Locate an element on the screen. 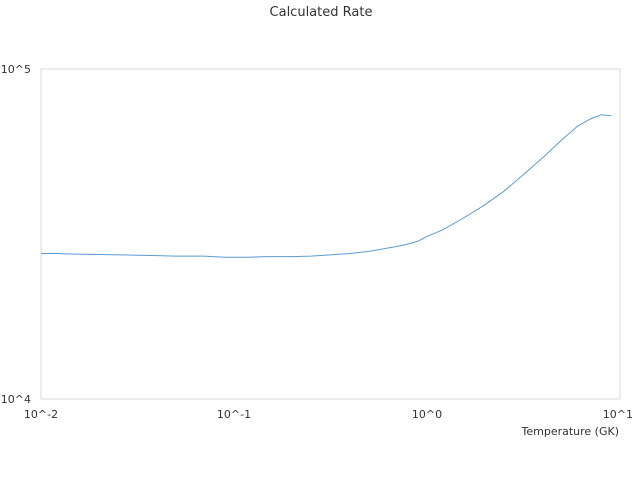 The image size is (640, 480). y-tick-label: 10^4 is located at coordinates (16, 399).